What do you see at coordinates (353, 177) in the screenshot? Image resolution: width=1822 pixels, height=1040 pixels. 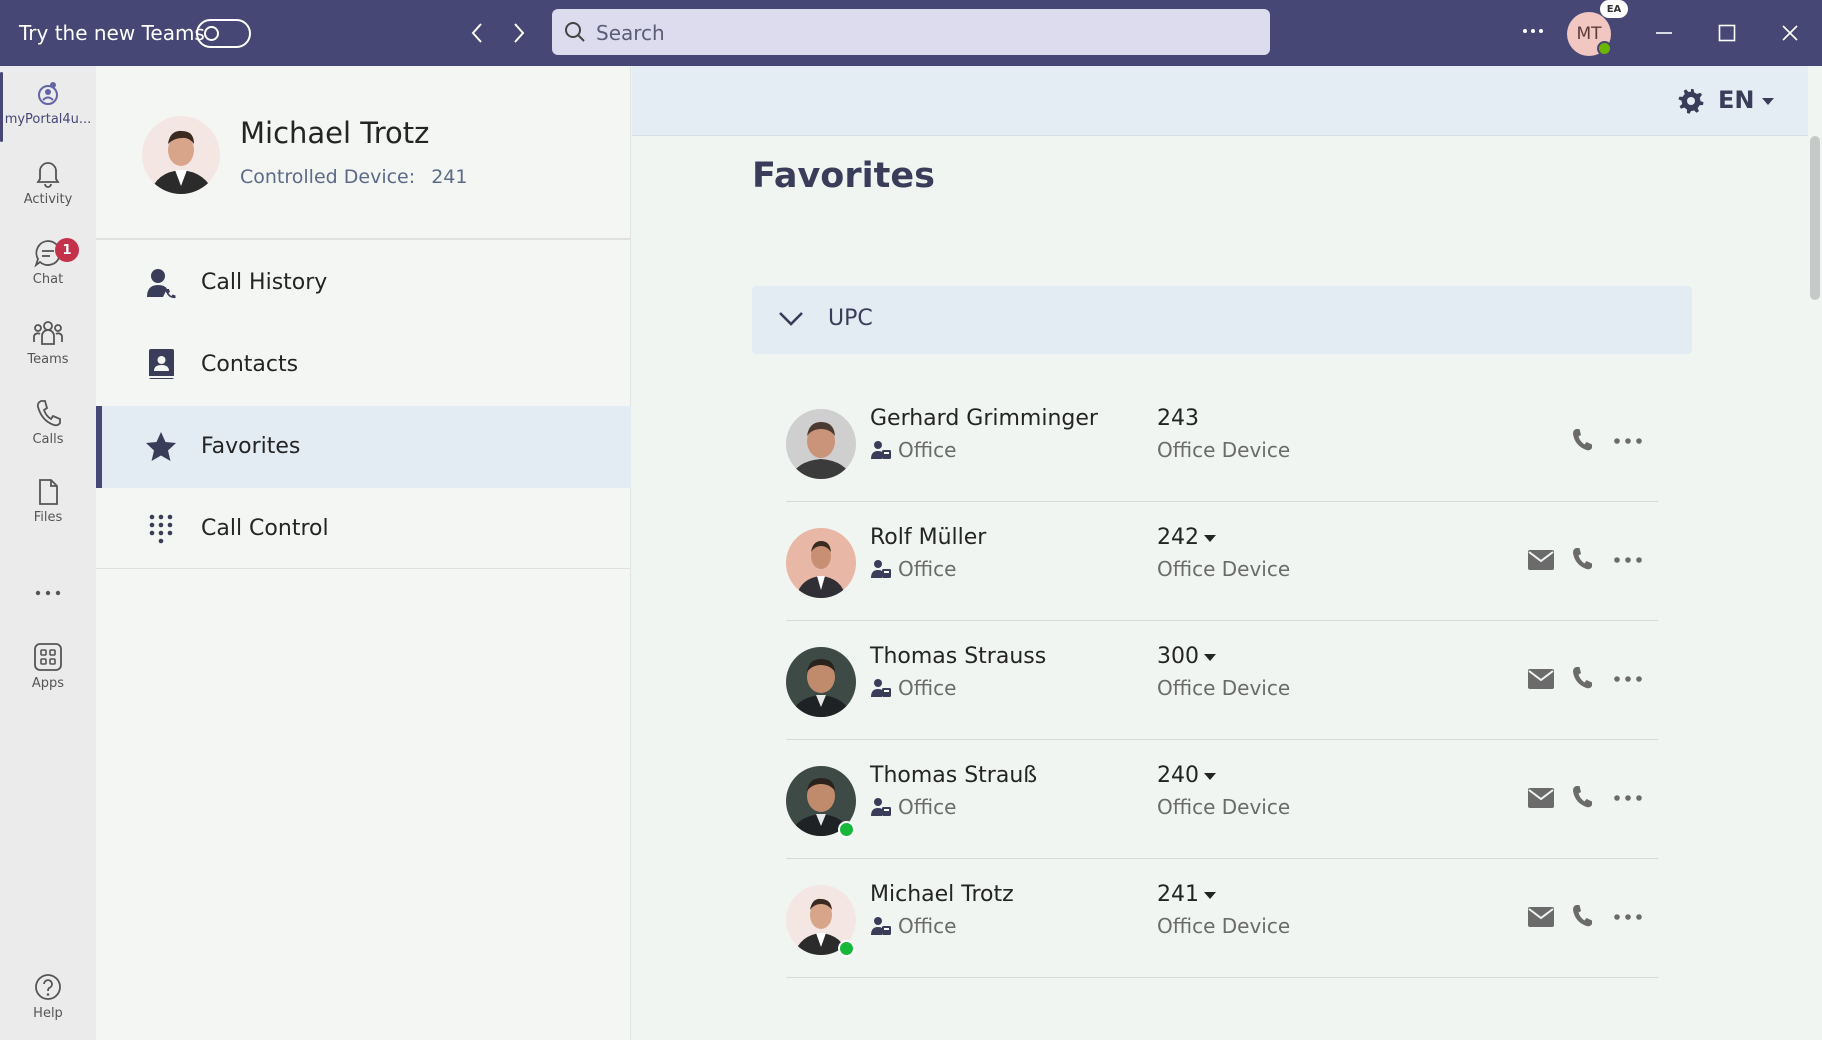 I see `controlled-device: Controlled Device: 241` at bounding box center [353, 177].